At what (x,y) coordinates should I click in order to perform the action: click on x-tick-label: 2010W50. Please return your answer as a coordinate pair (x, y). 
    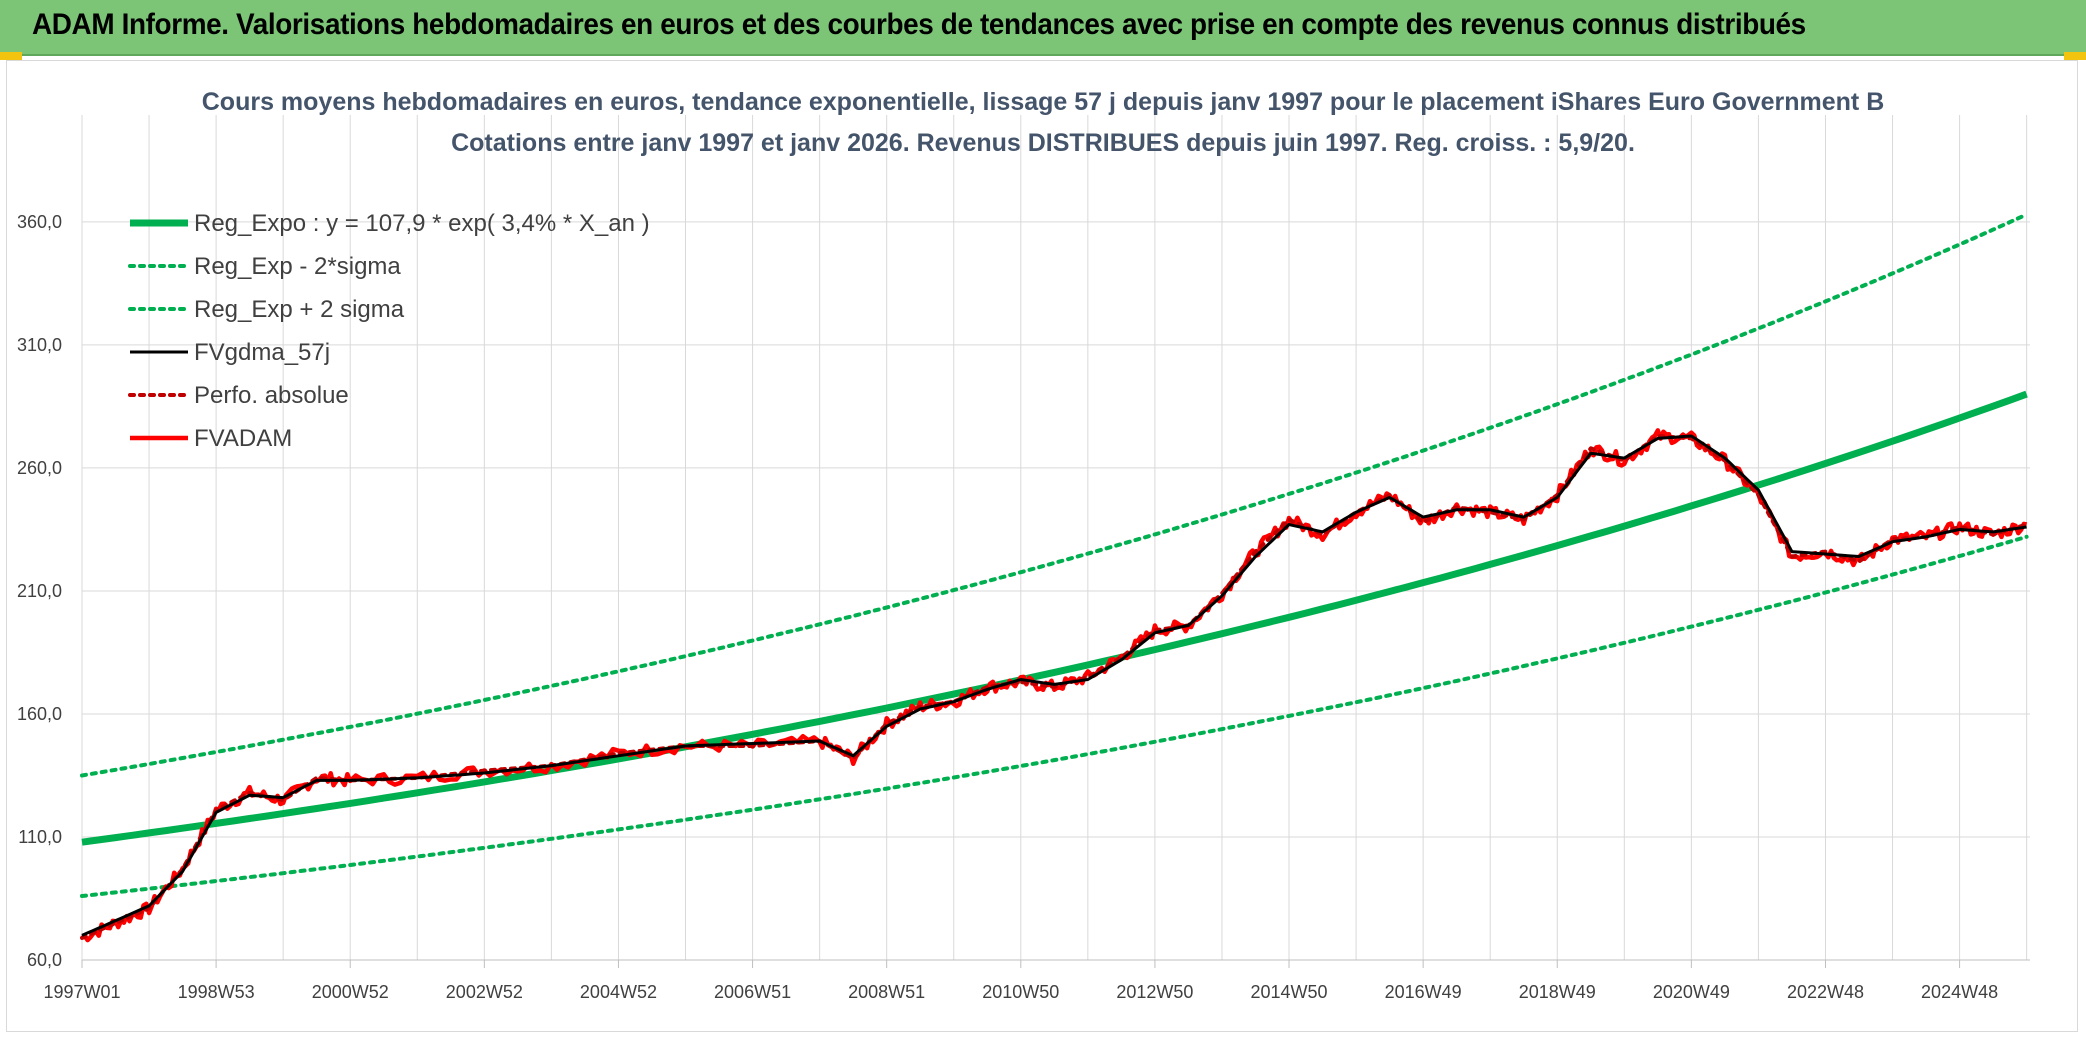
    Looking at the image, I should click on (1020, 992).